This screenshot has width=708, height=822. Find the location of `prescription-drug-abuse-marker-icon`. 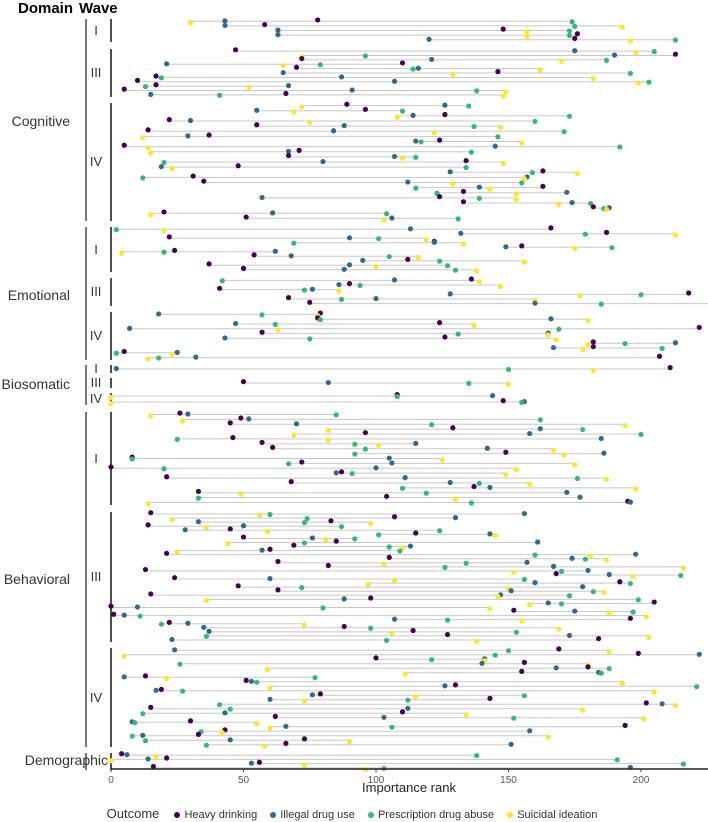

prescription-drug-abuse-marker-icon is located at coordinates (370, 814).